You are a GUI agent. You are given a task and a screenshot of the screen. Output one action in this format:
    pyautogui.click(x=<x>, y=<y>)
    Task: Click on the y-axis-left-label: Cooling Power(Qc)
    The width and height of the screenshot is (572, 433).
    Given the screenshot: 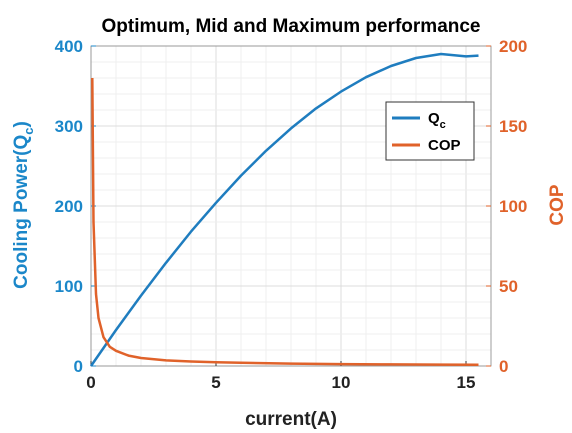 What is the action you would take?
    pyautogui.click(x=23, y=205)
    